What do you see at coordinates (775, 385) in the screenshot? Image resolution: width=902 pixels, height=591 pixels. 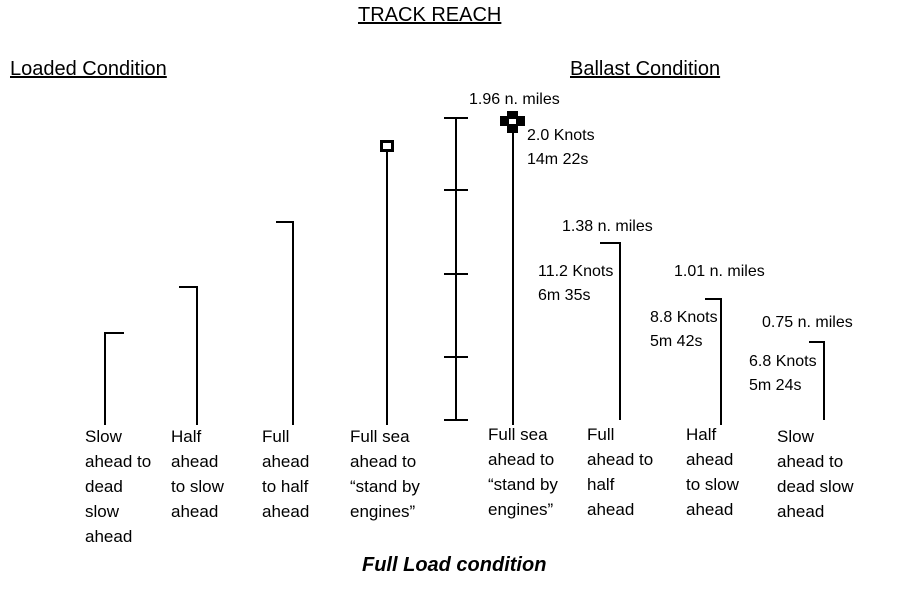 I see `slow-dead-time-label: 5m 24s` at bounding box center [775, 385].